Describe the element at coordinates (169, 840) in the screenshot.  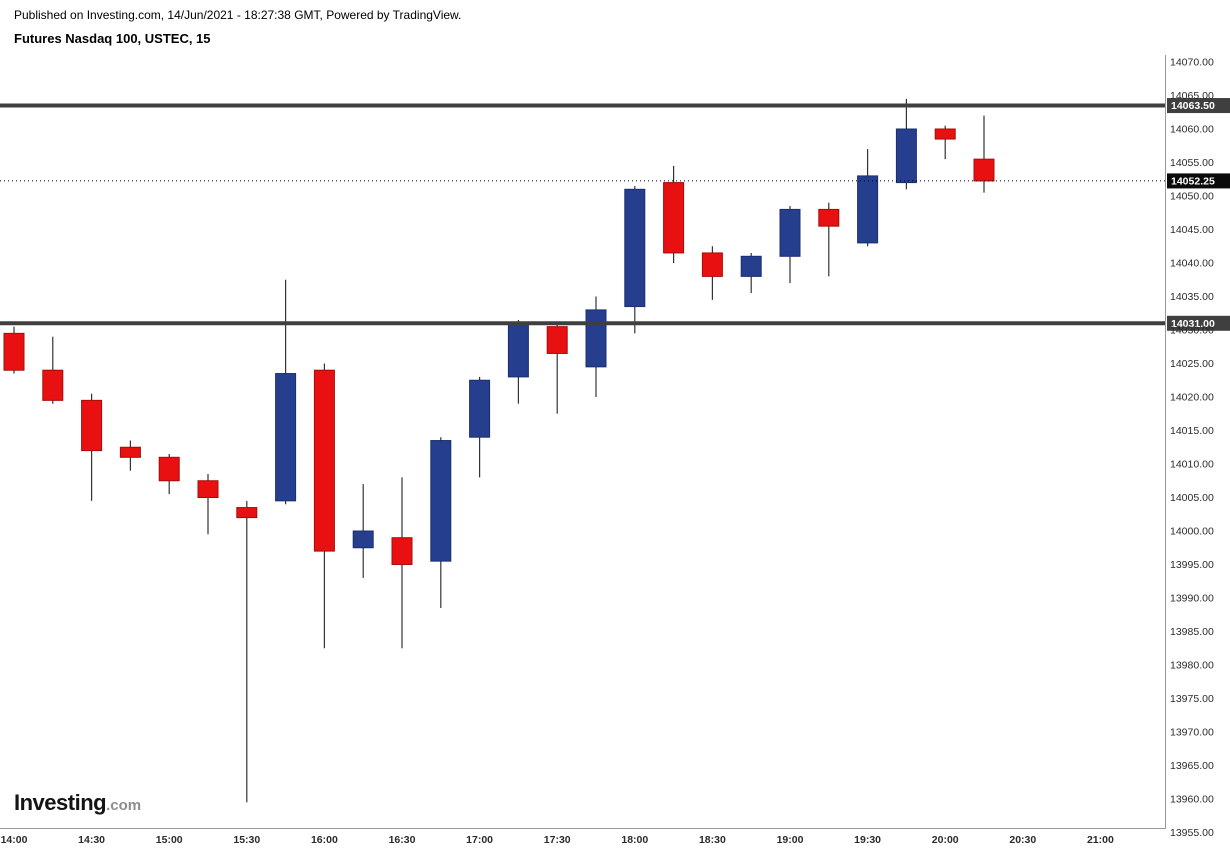
I see `x-axis-label: 15:00` at that location.